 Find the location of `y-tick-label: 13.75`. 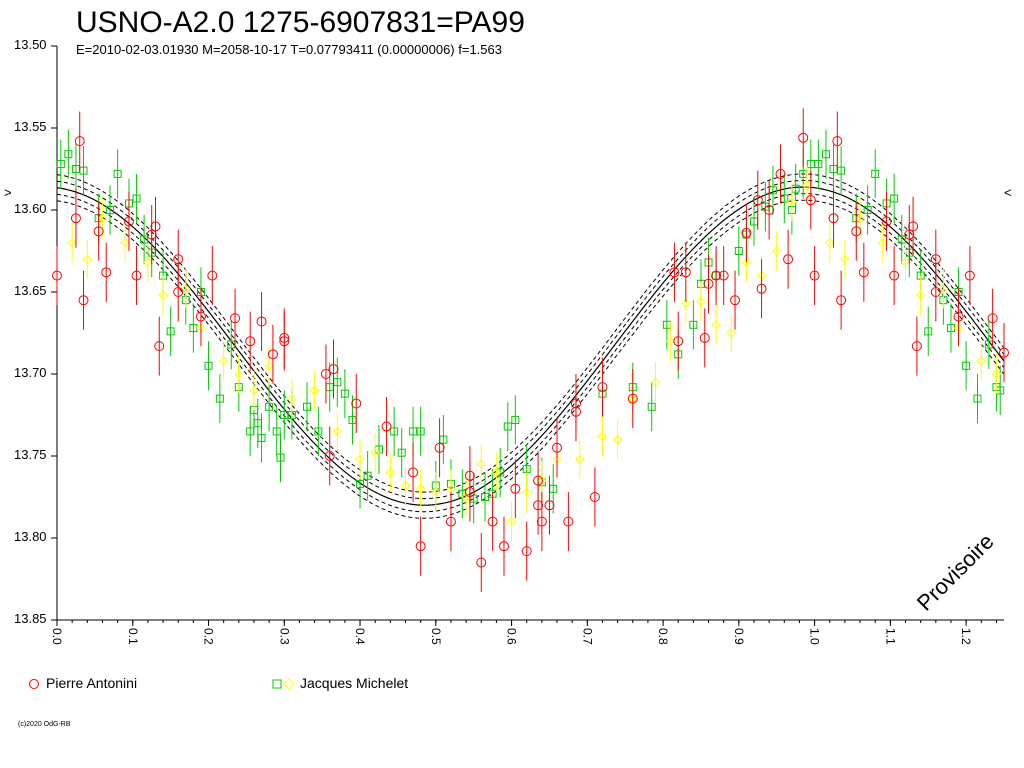

y-tick-label: 13.75 is located at coordinates (30, 454).